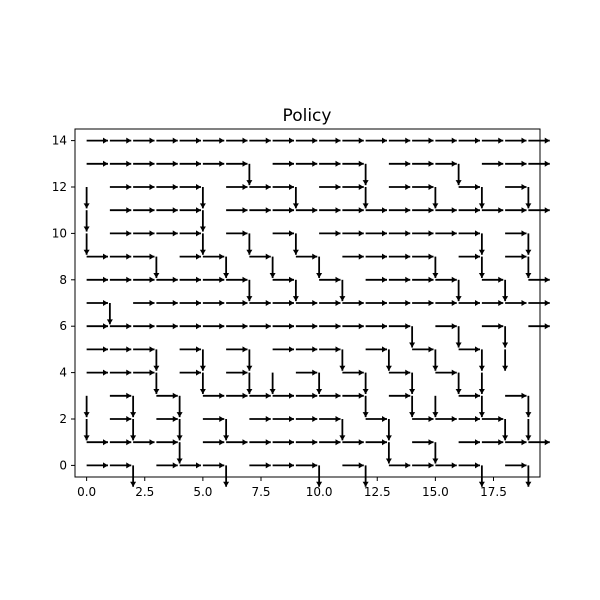 This screenshot has width=600, height=600. Describe the element at coordinates (59, 233) in the screenshot. I see `y-tick-label: 10` at that location.